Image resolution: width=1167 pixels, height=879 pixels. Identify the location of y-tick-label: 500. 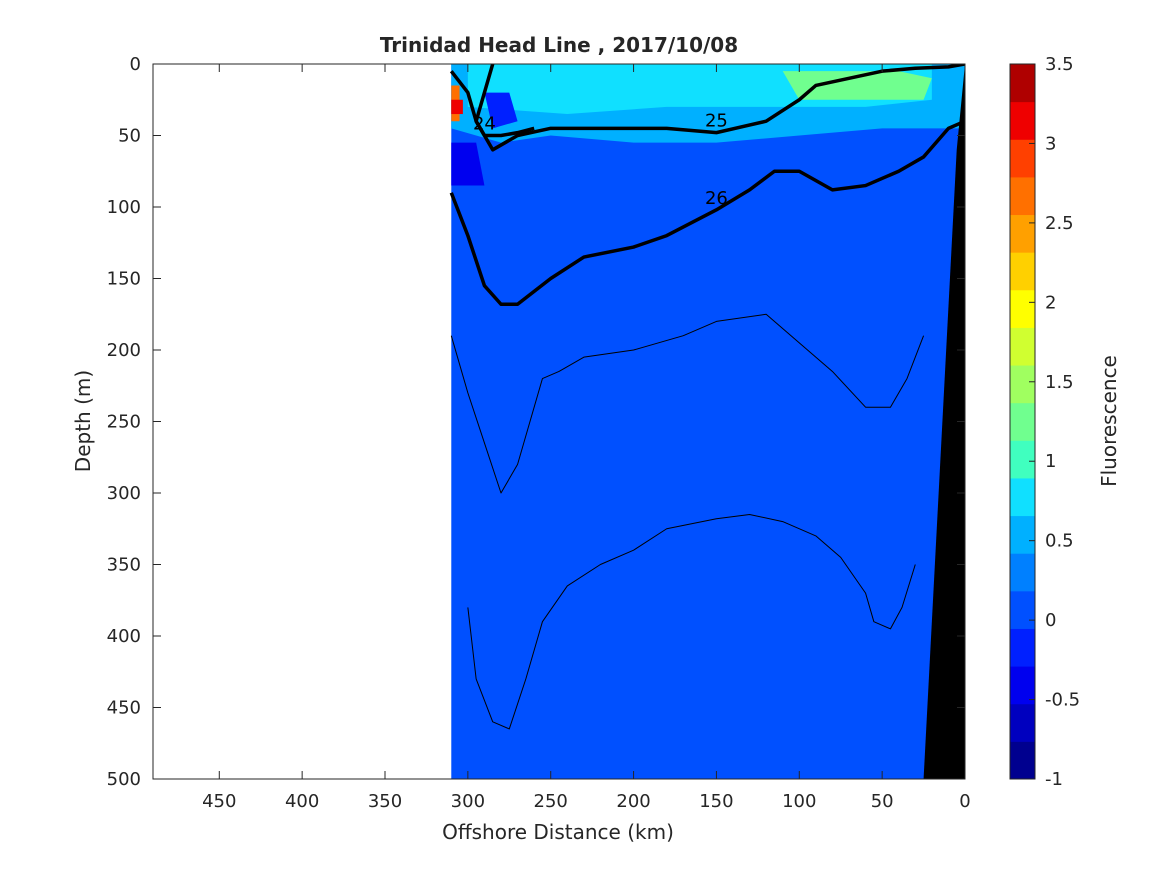
(124, 779).